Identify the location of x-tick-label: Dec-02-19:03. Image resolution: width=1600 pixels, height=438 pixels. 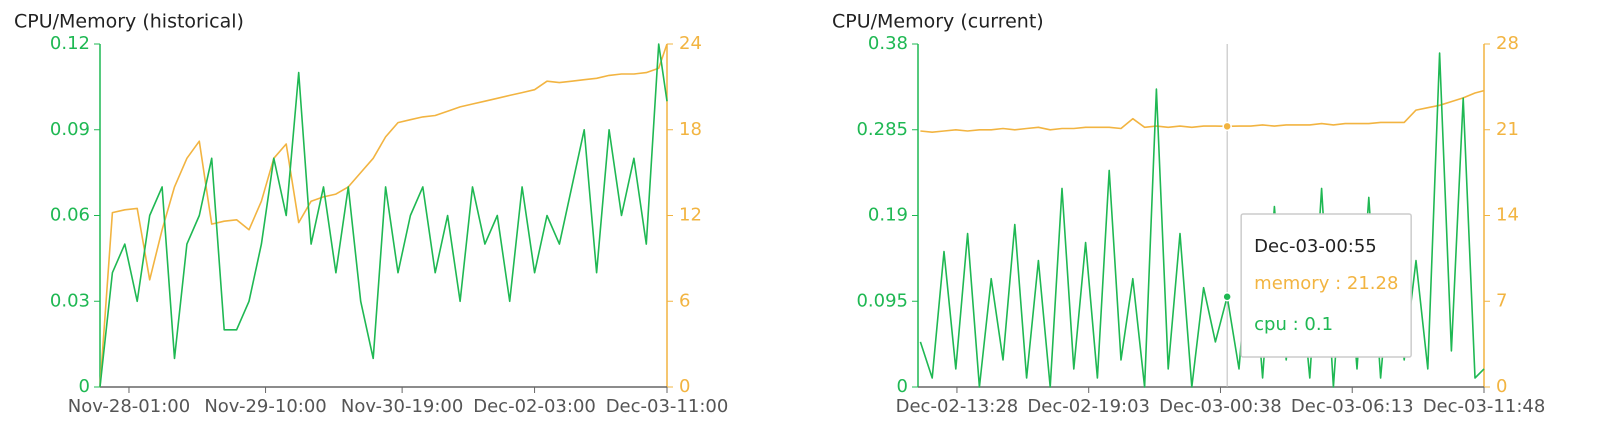
(1088, 406).